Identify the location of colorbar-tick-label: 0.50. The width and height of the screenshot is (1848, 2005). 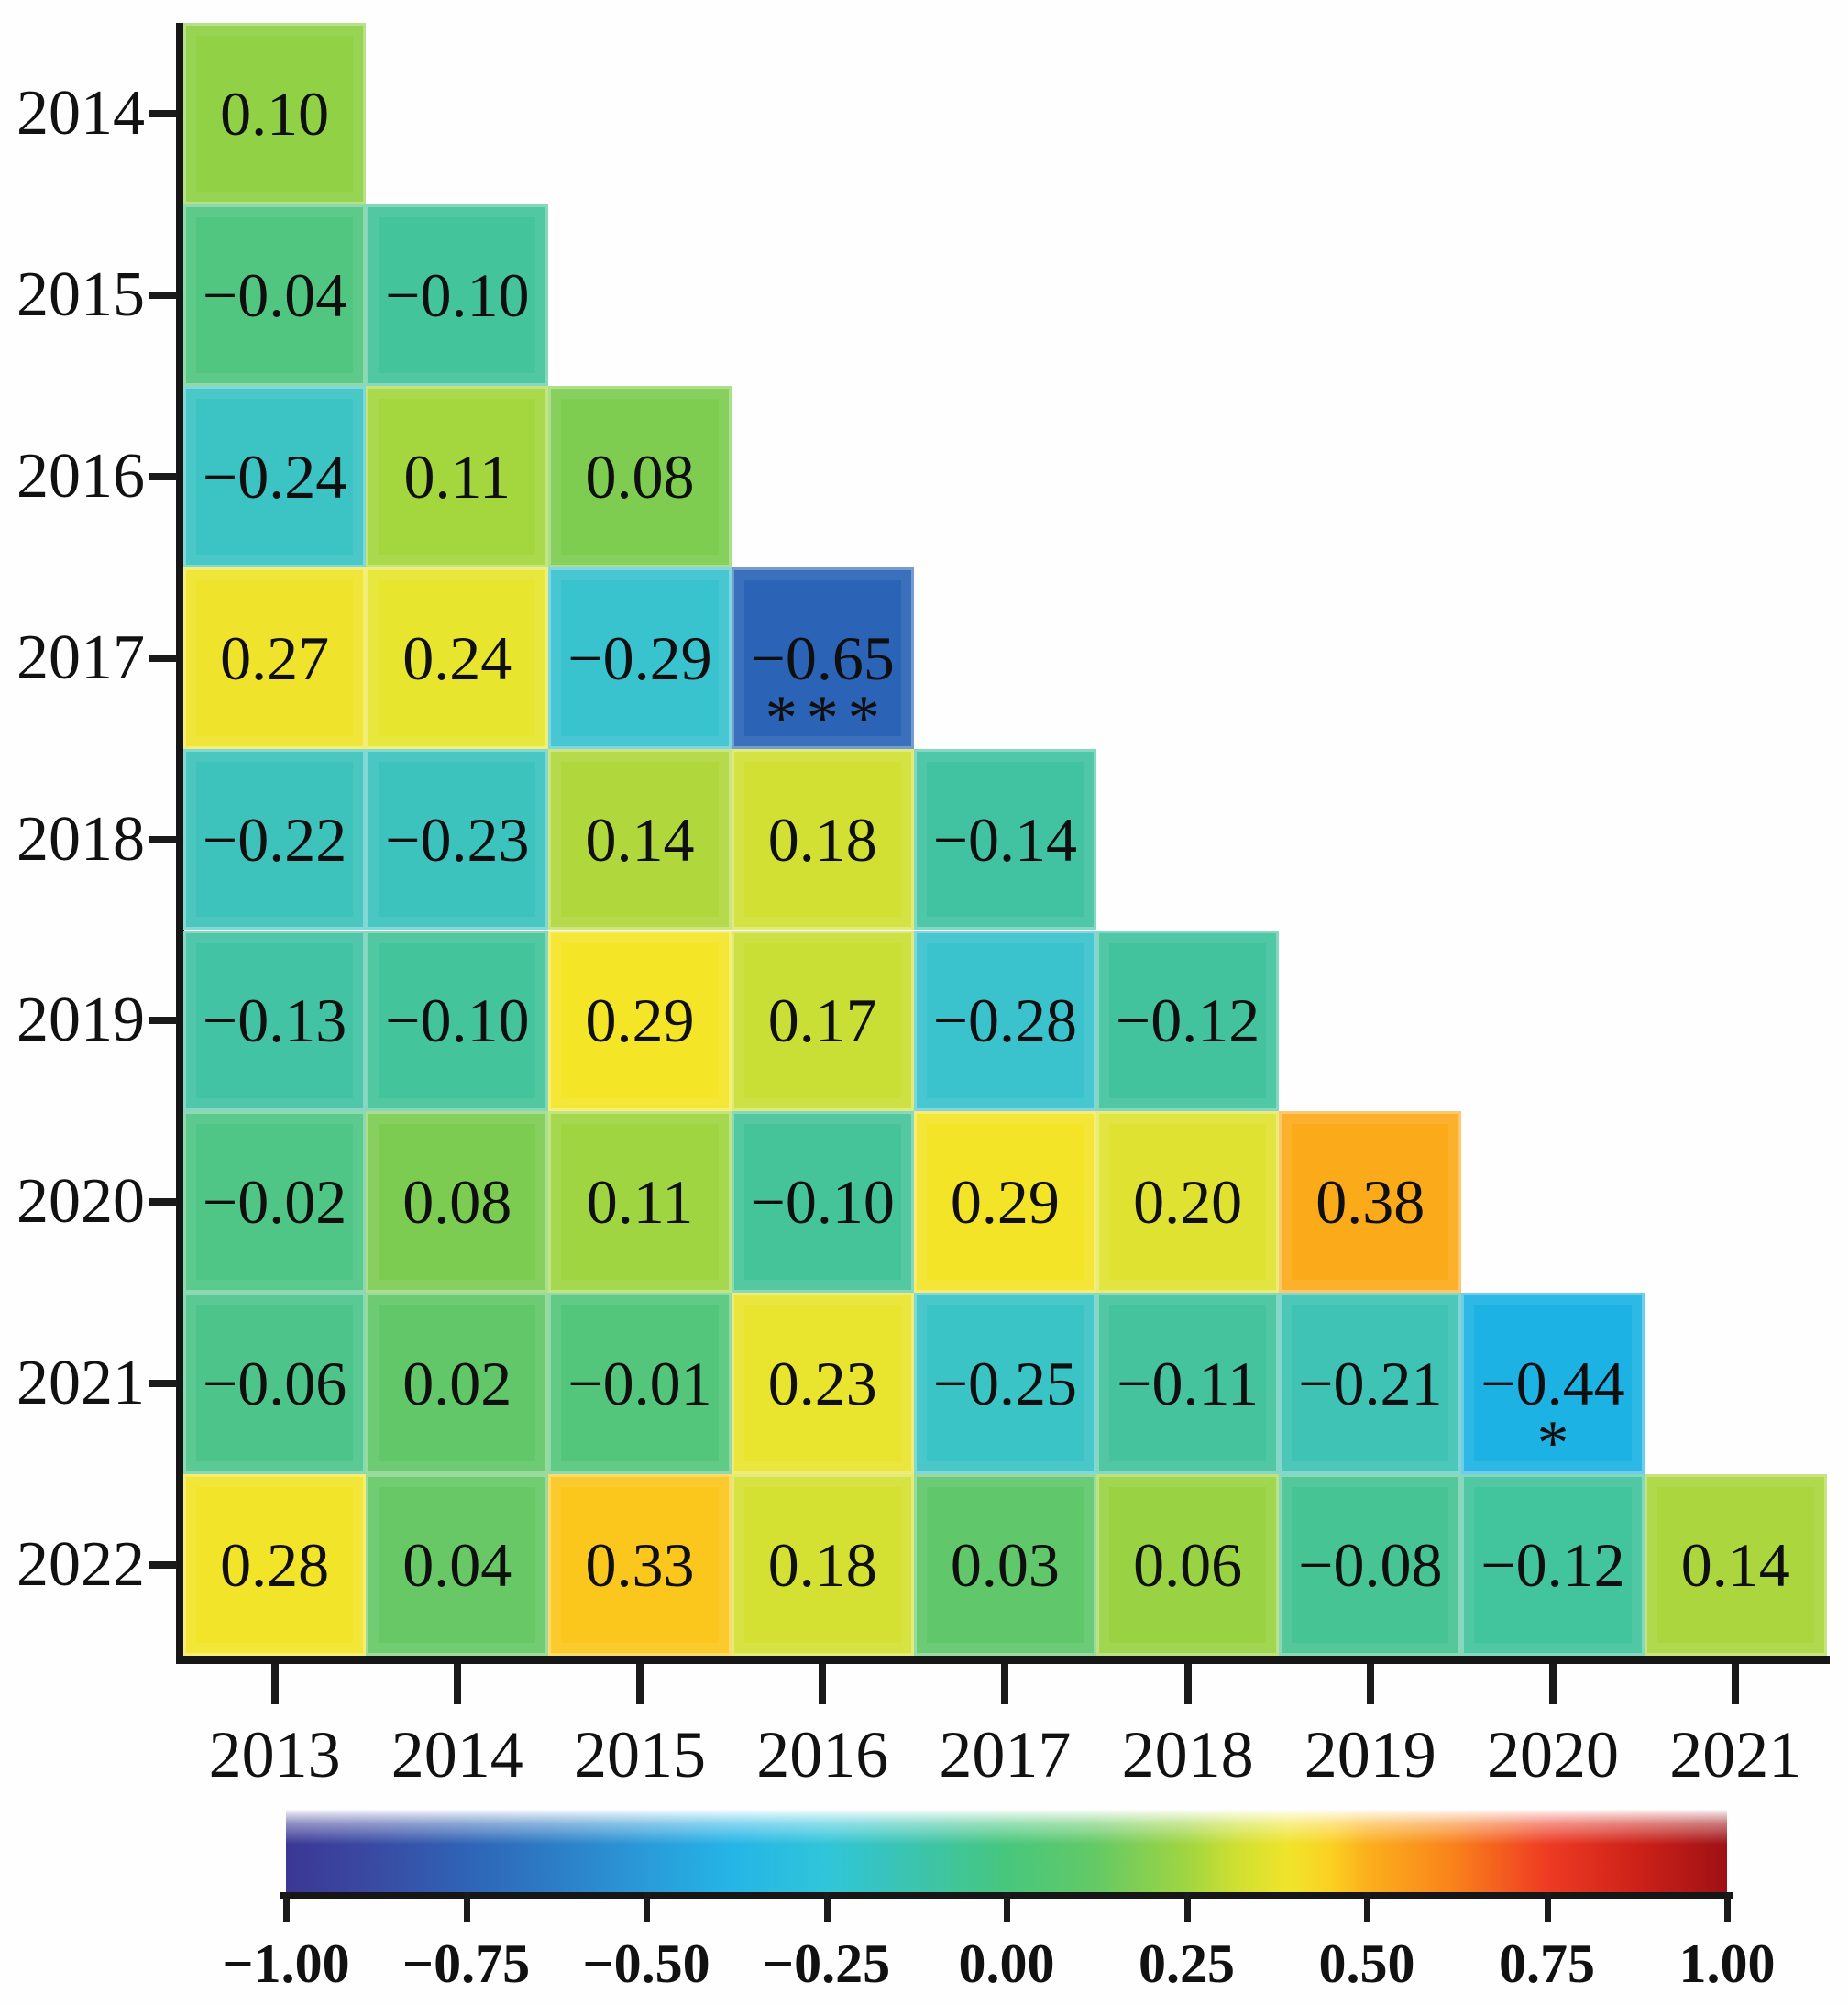
(1366, 1964).